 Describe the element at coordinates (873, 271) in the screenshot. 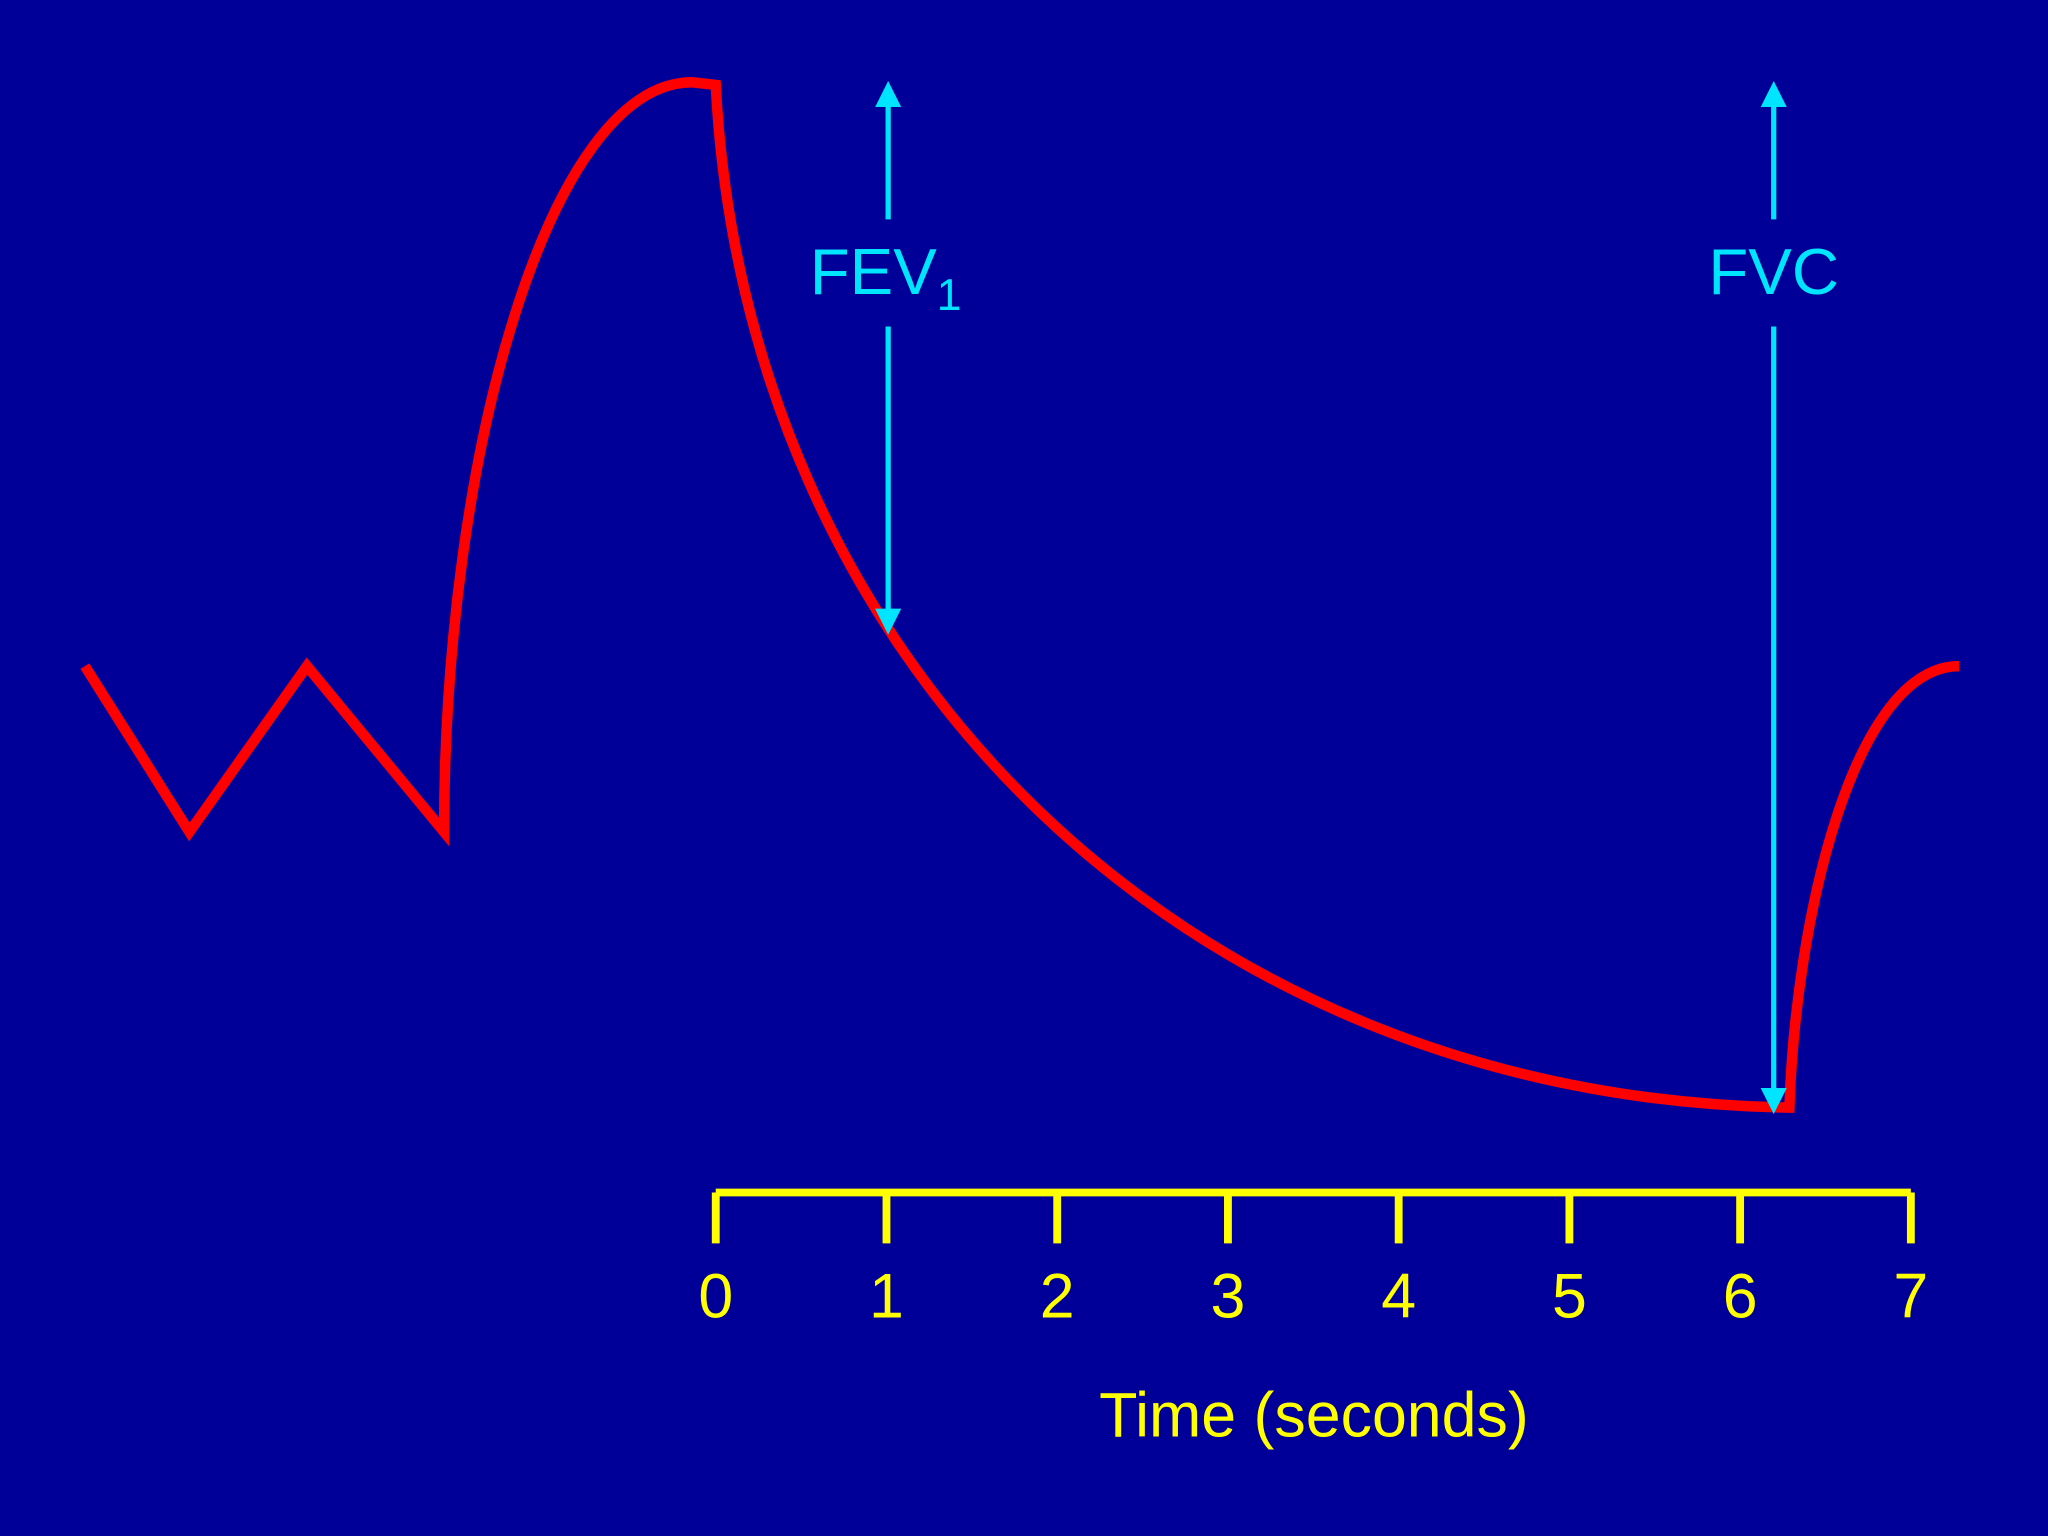

I see `label-main: FEV` at that location.